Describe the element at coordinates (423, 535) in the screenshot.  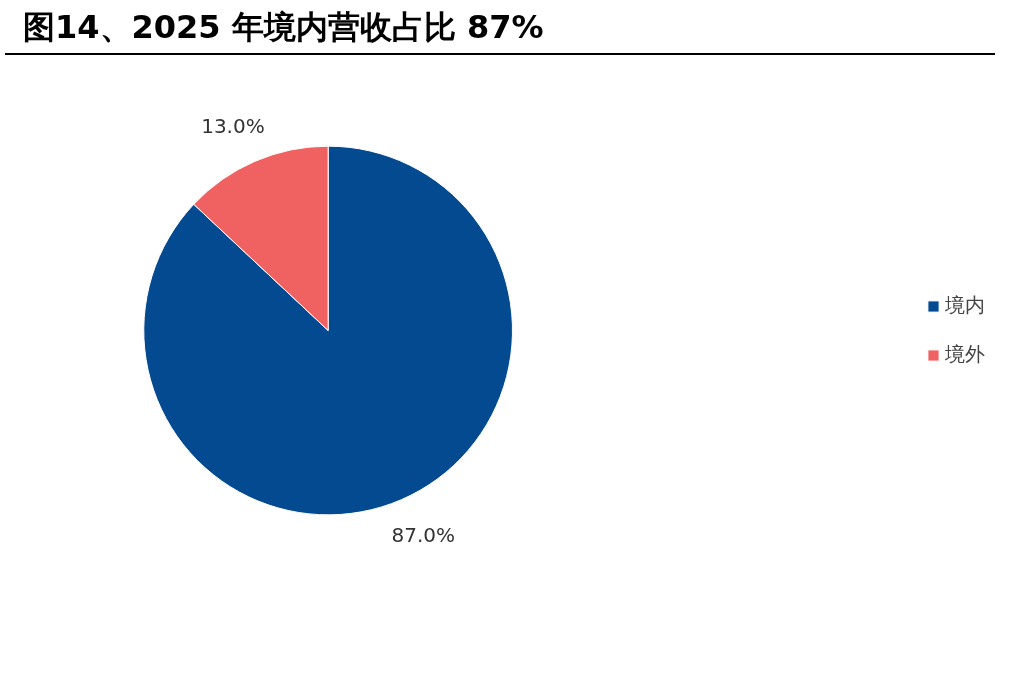
I see `data-label: 87.0%` at that location.